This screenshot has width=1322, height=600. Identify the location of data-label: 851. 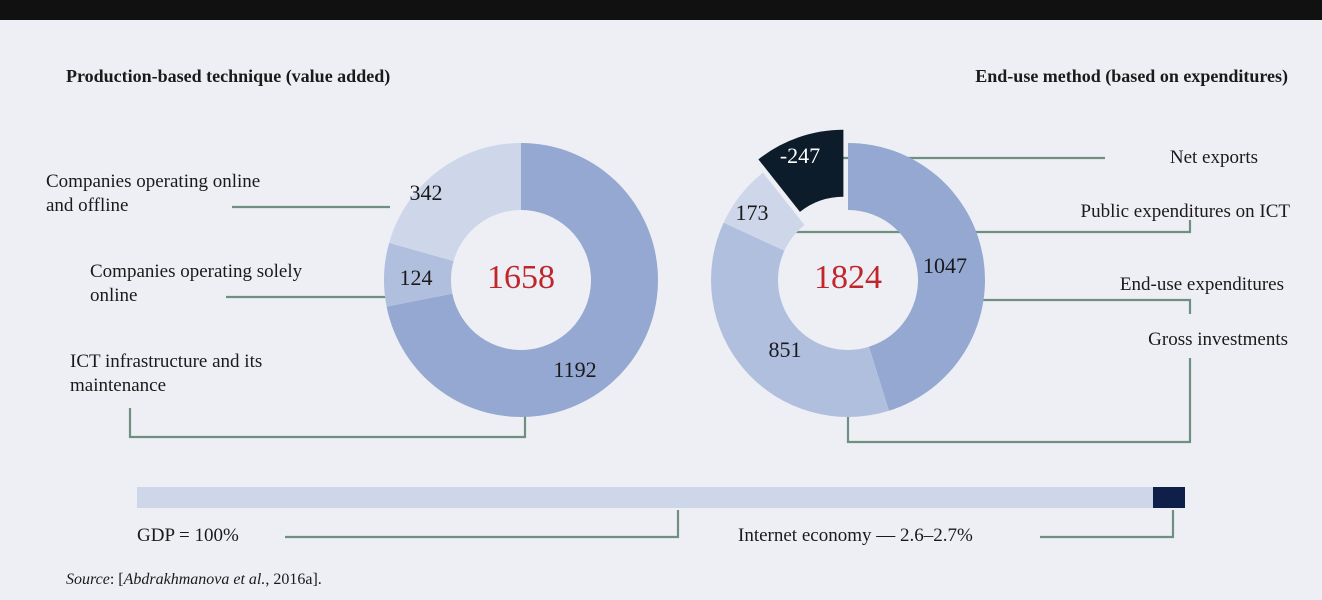
(785, 349).